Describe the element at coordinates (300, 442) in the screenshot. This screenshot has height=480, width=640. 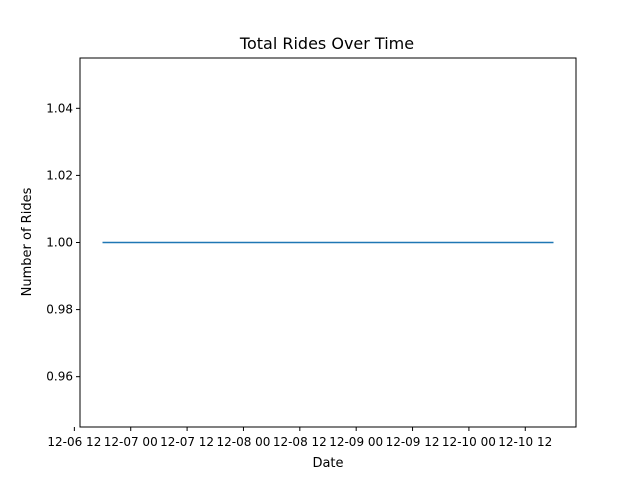
I see `x-tick-label: 12-08 12` at that location.